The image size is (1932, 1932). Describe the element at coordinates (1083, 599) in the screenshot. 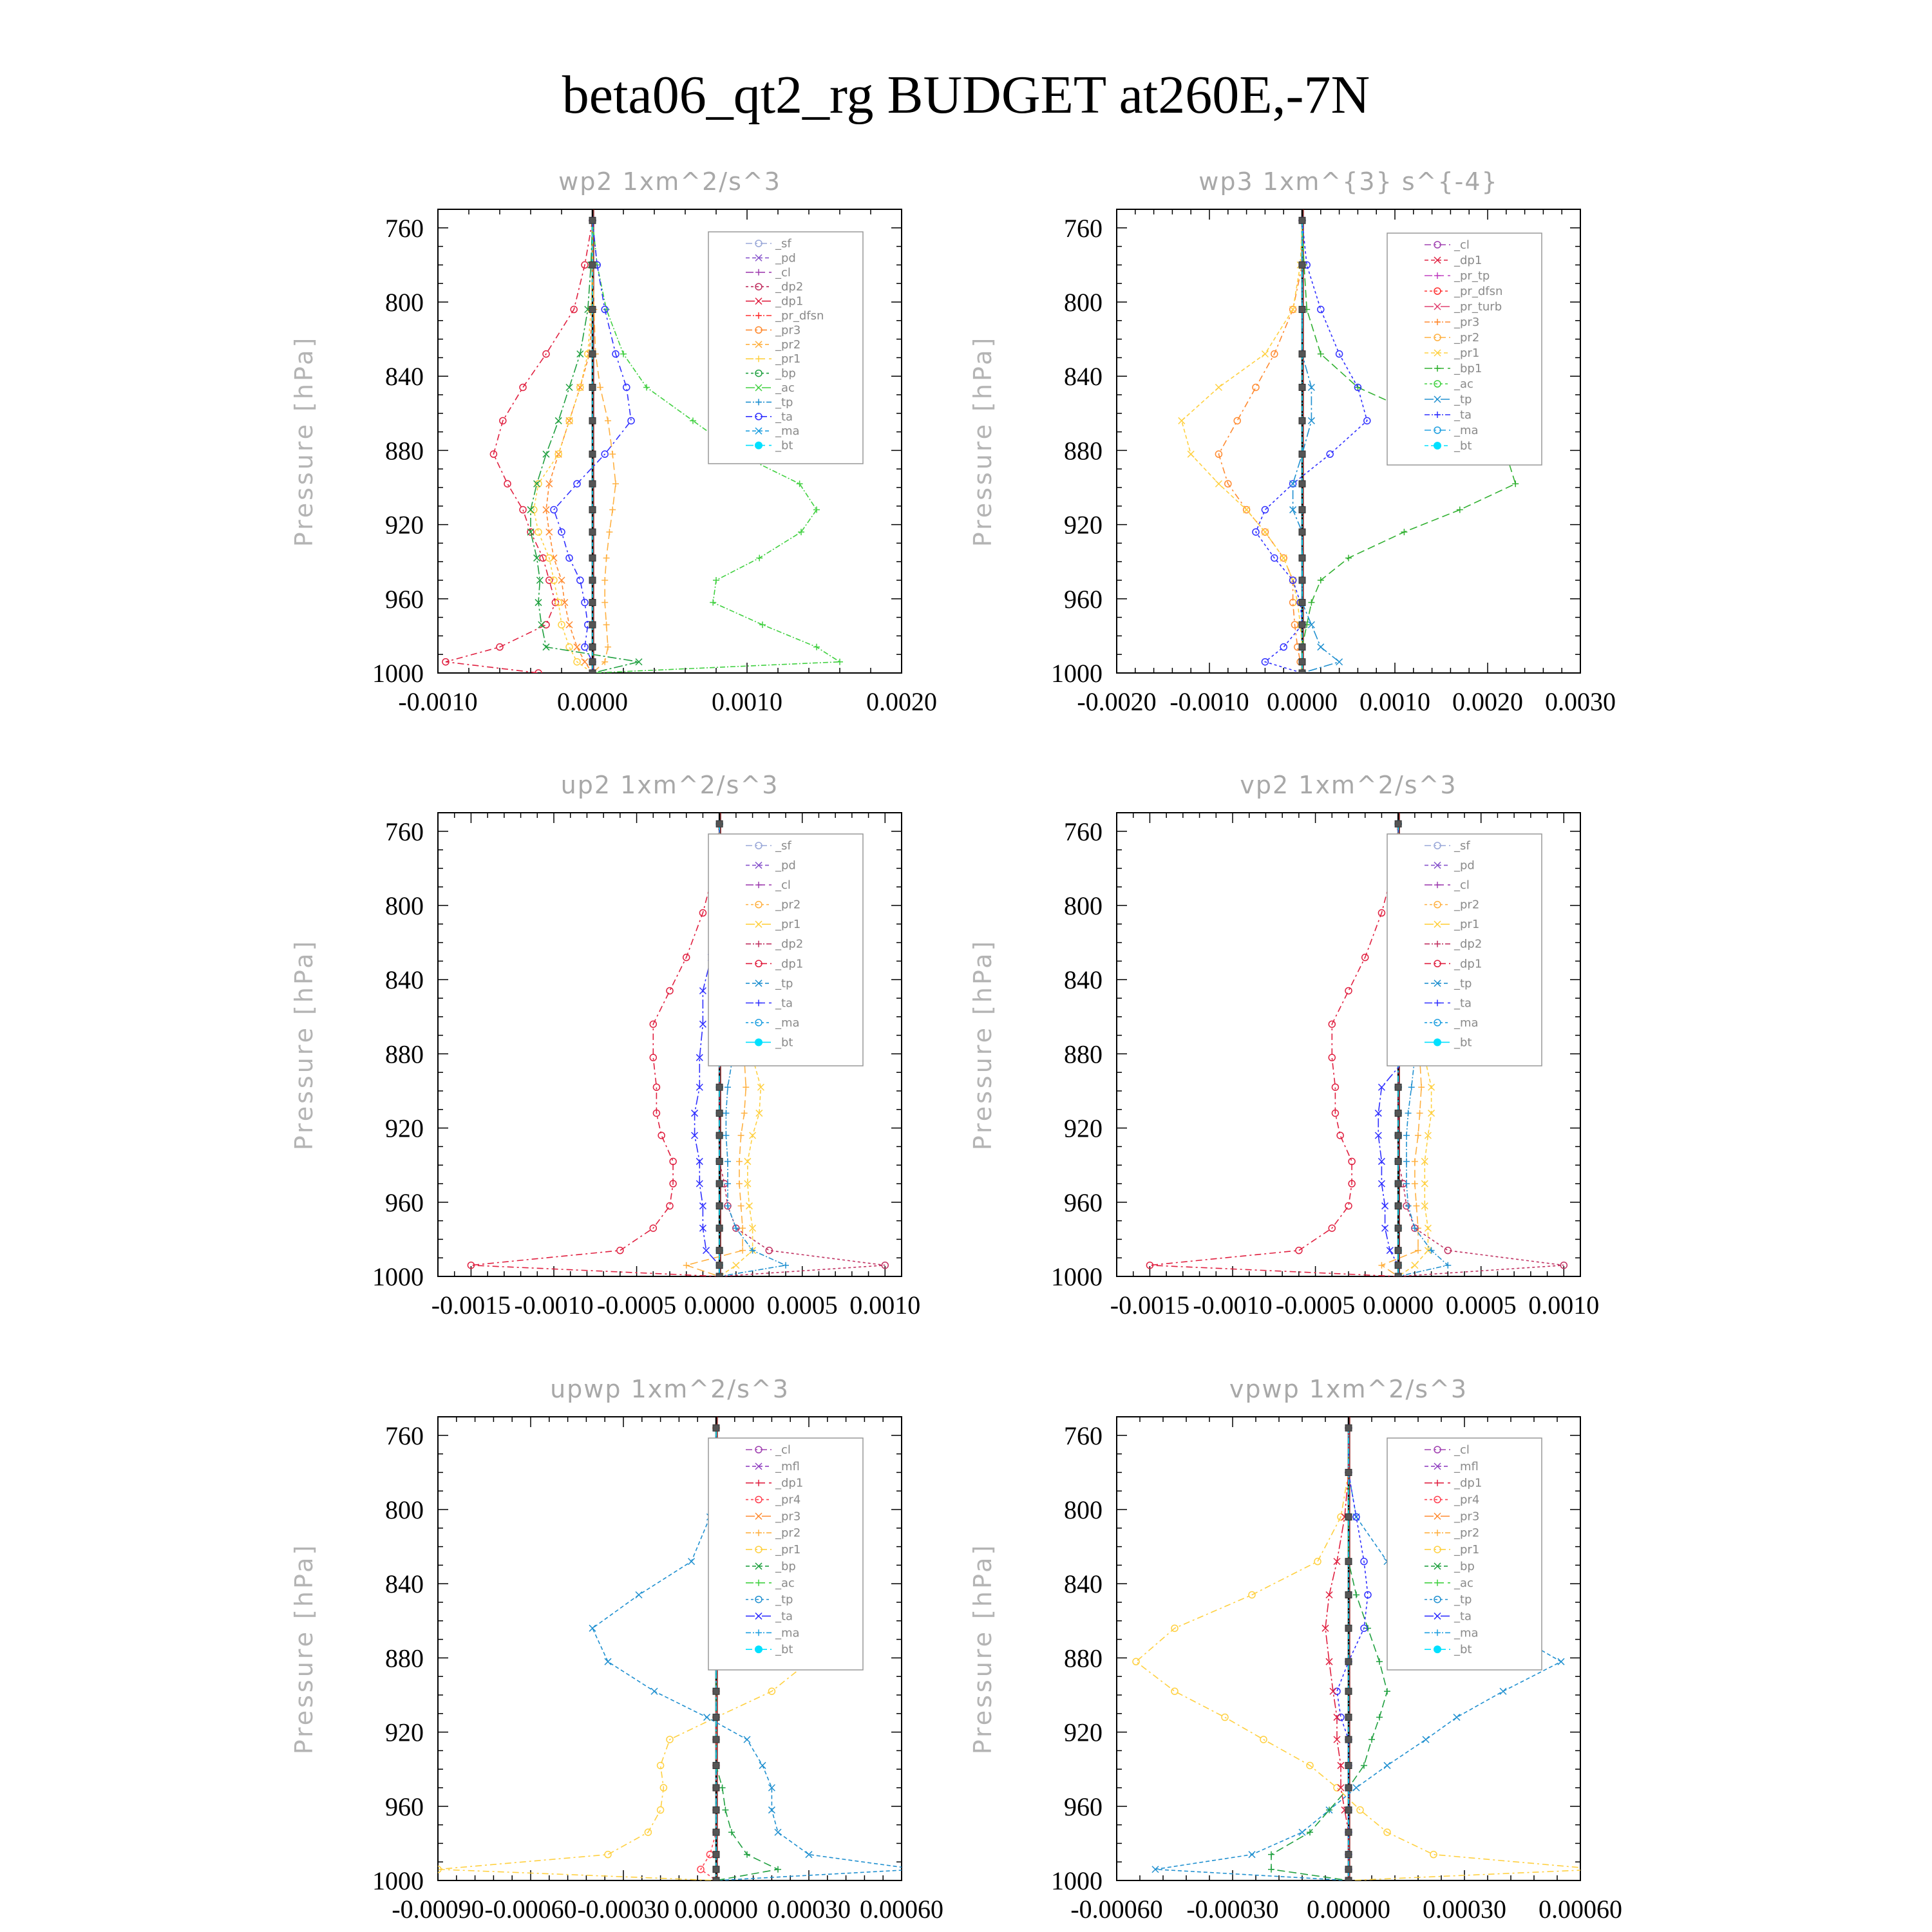

I see `y-tick-label: 960` at that location.